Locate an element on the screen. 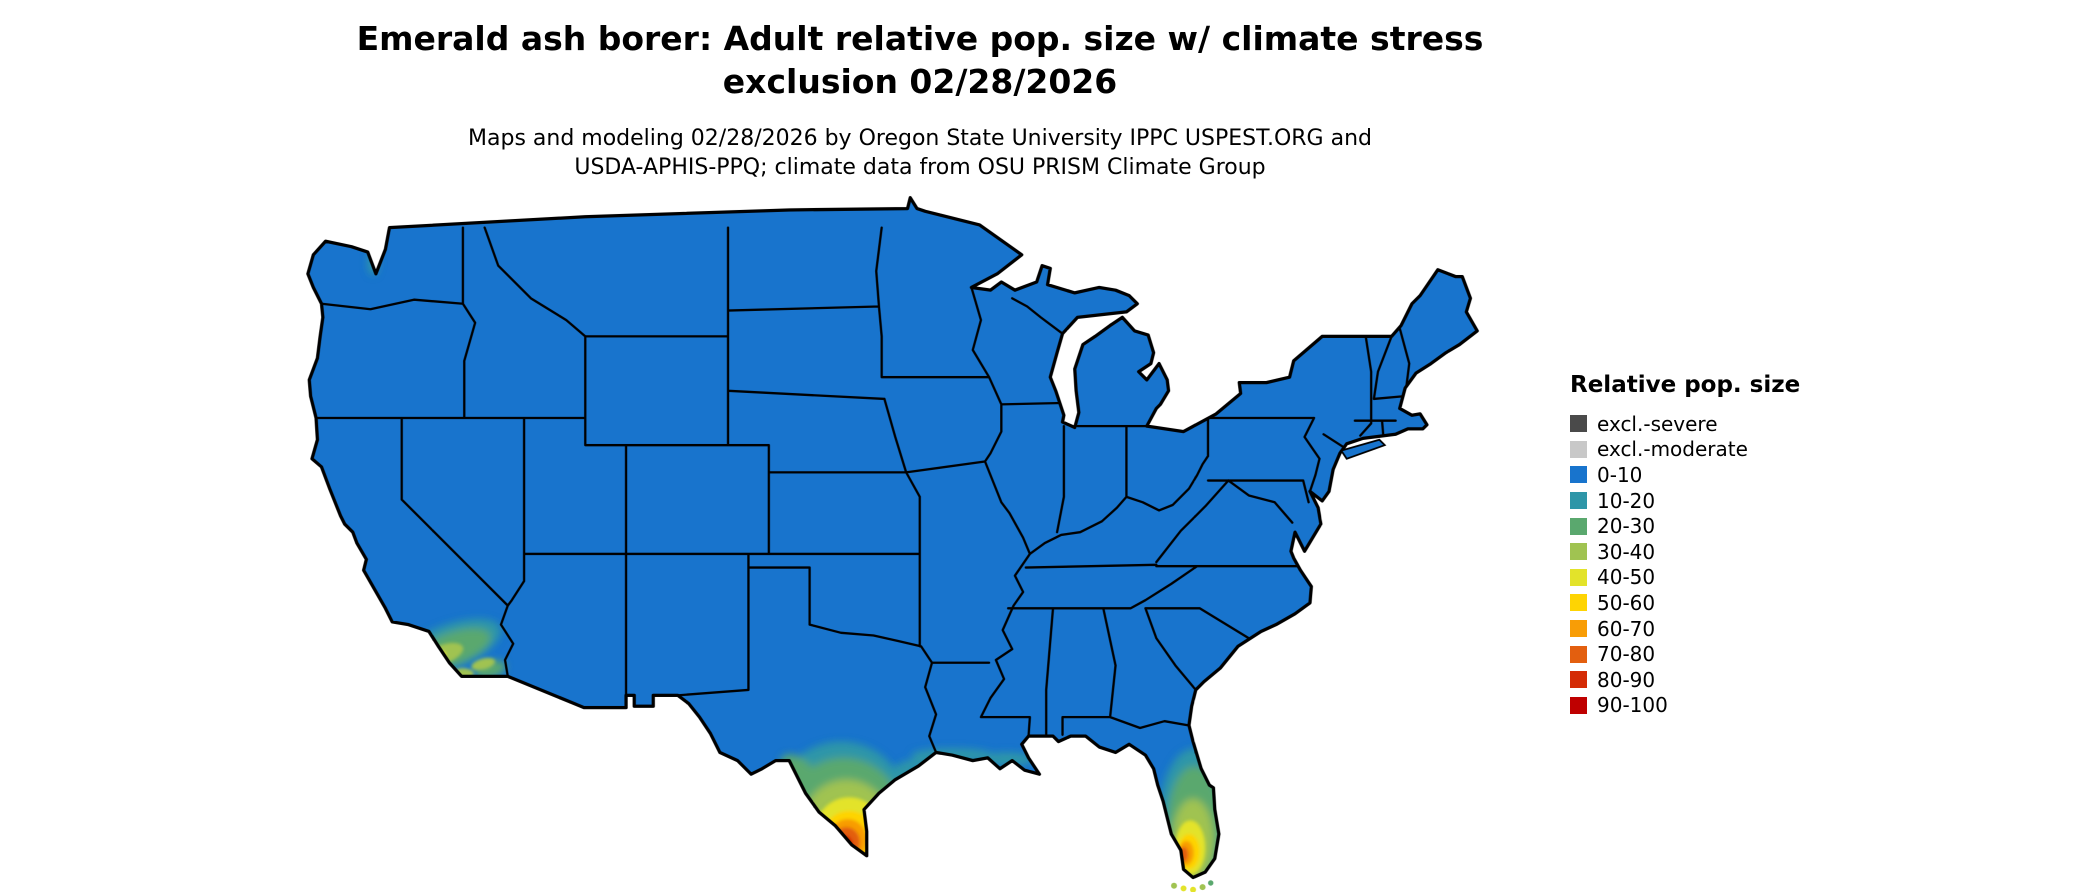 The height and width of the screenshot is (892, 2100). legend-label: 60-70 is located at coordinates (1626, 628).